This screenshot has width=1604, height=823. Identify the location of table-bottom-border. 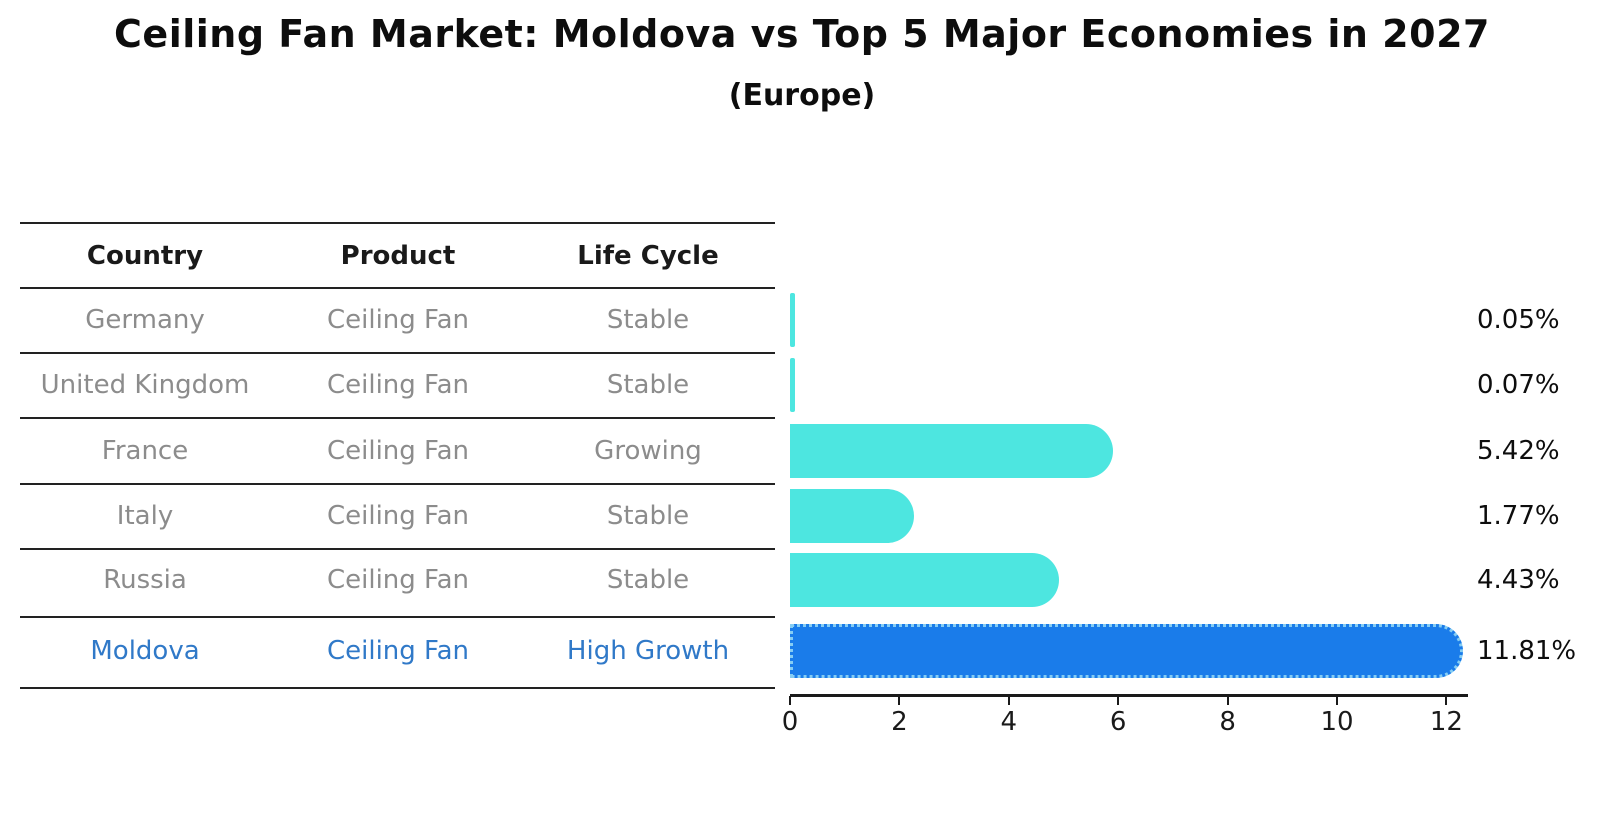
(397, 688).